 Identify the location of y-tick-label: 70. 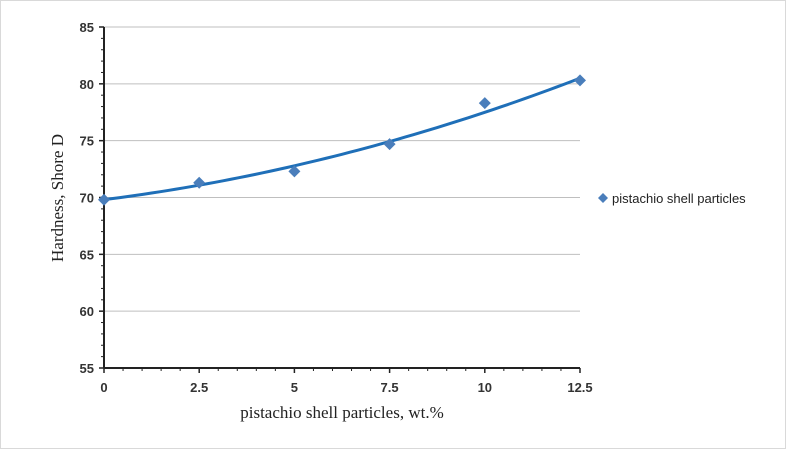
(87, 198).